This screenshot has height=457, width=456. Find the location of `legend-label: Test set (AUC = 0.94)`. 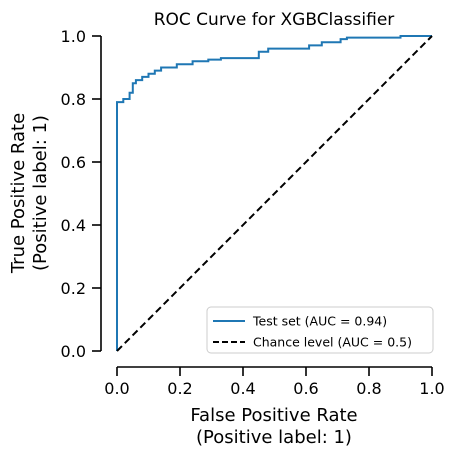

legend-label: Test set (AUC = 0.94) is located at coordinates (319, 321).